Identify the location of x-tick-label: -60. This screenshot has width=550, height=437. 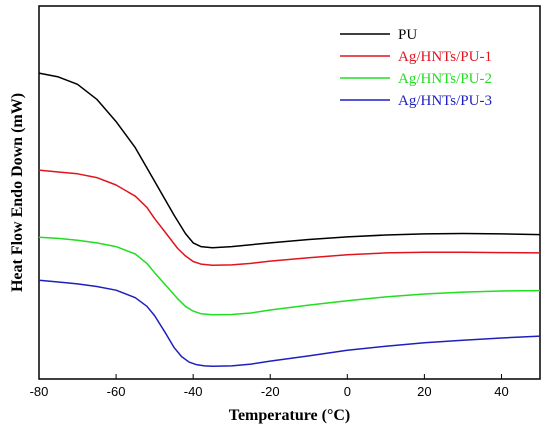
(116, 391).